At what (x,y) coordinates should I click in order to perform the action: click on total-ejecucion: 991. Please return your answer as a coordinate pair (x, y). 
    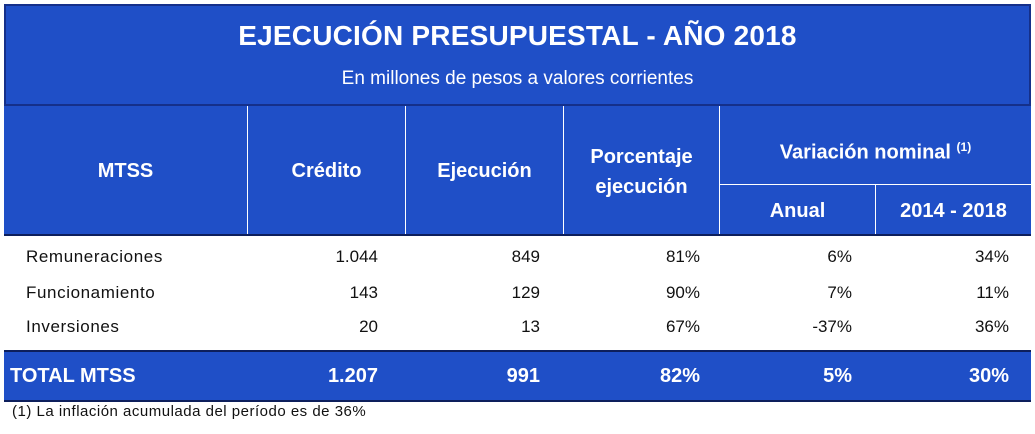
    Looking at the image, I should click on (523, 376).